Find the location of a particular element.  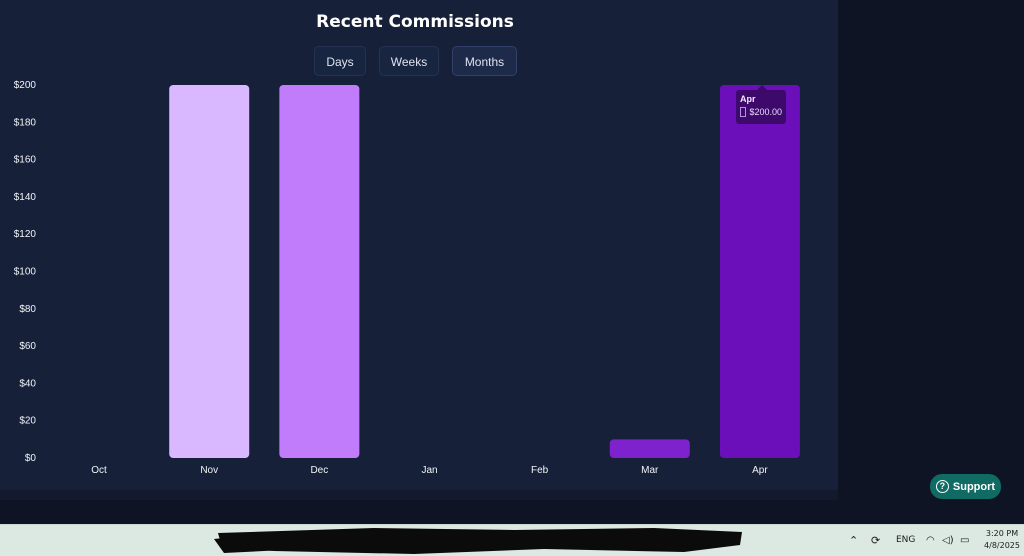

y-tick-label: $180 is located at coordinates (25, 122).